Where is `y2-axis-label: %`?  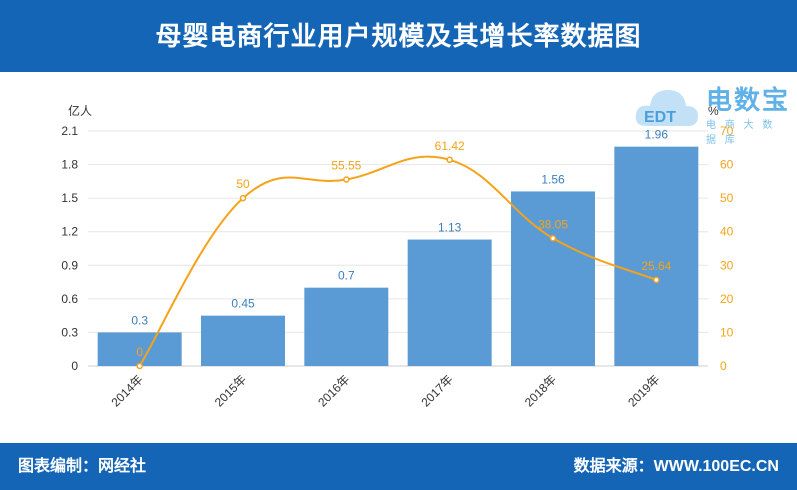
y2-axis-label: % is located at coordinates (713, 111).